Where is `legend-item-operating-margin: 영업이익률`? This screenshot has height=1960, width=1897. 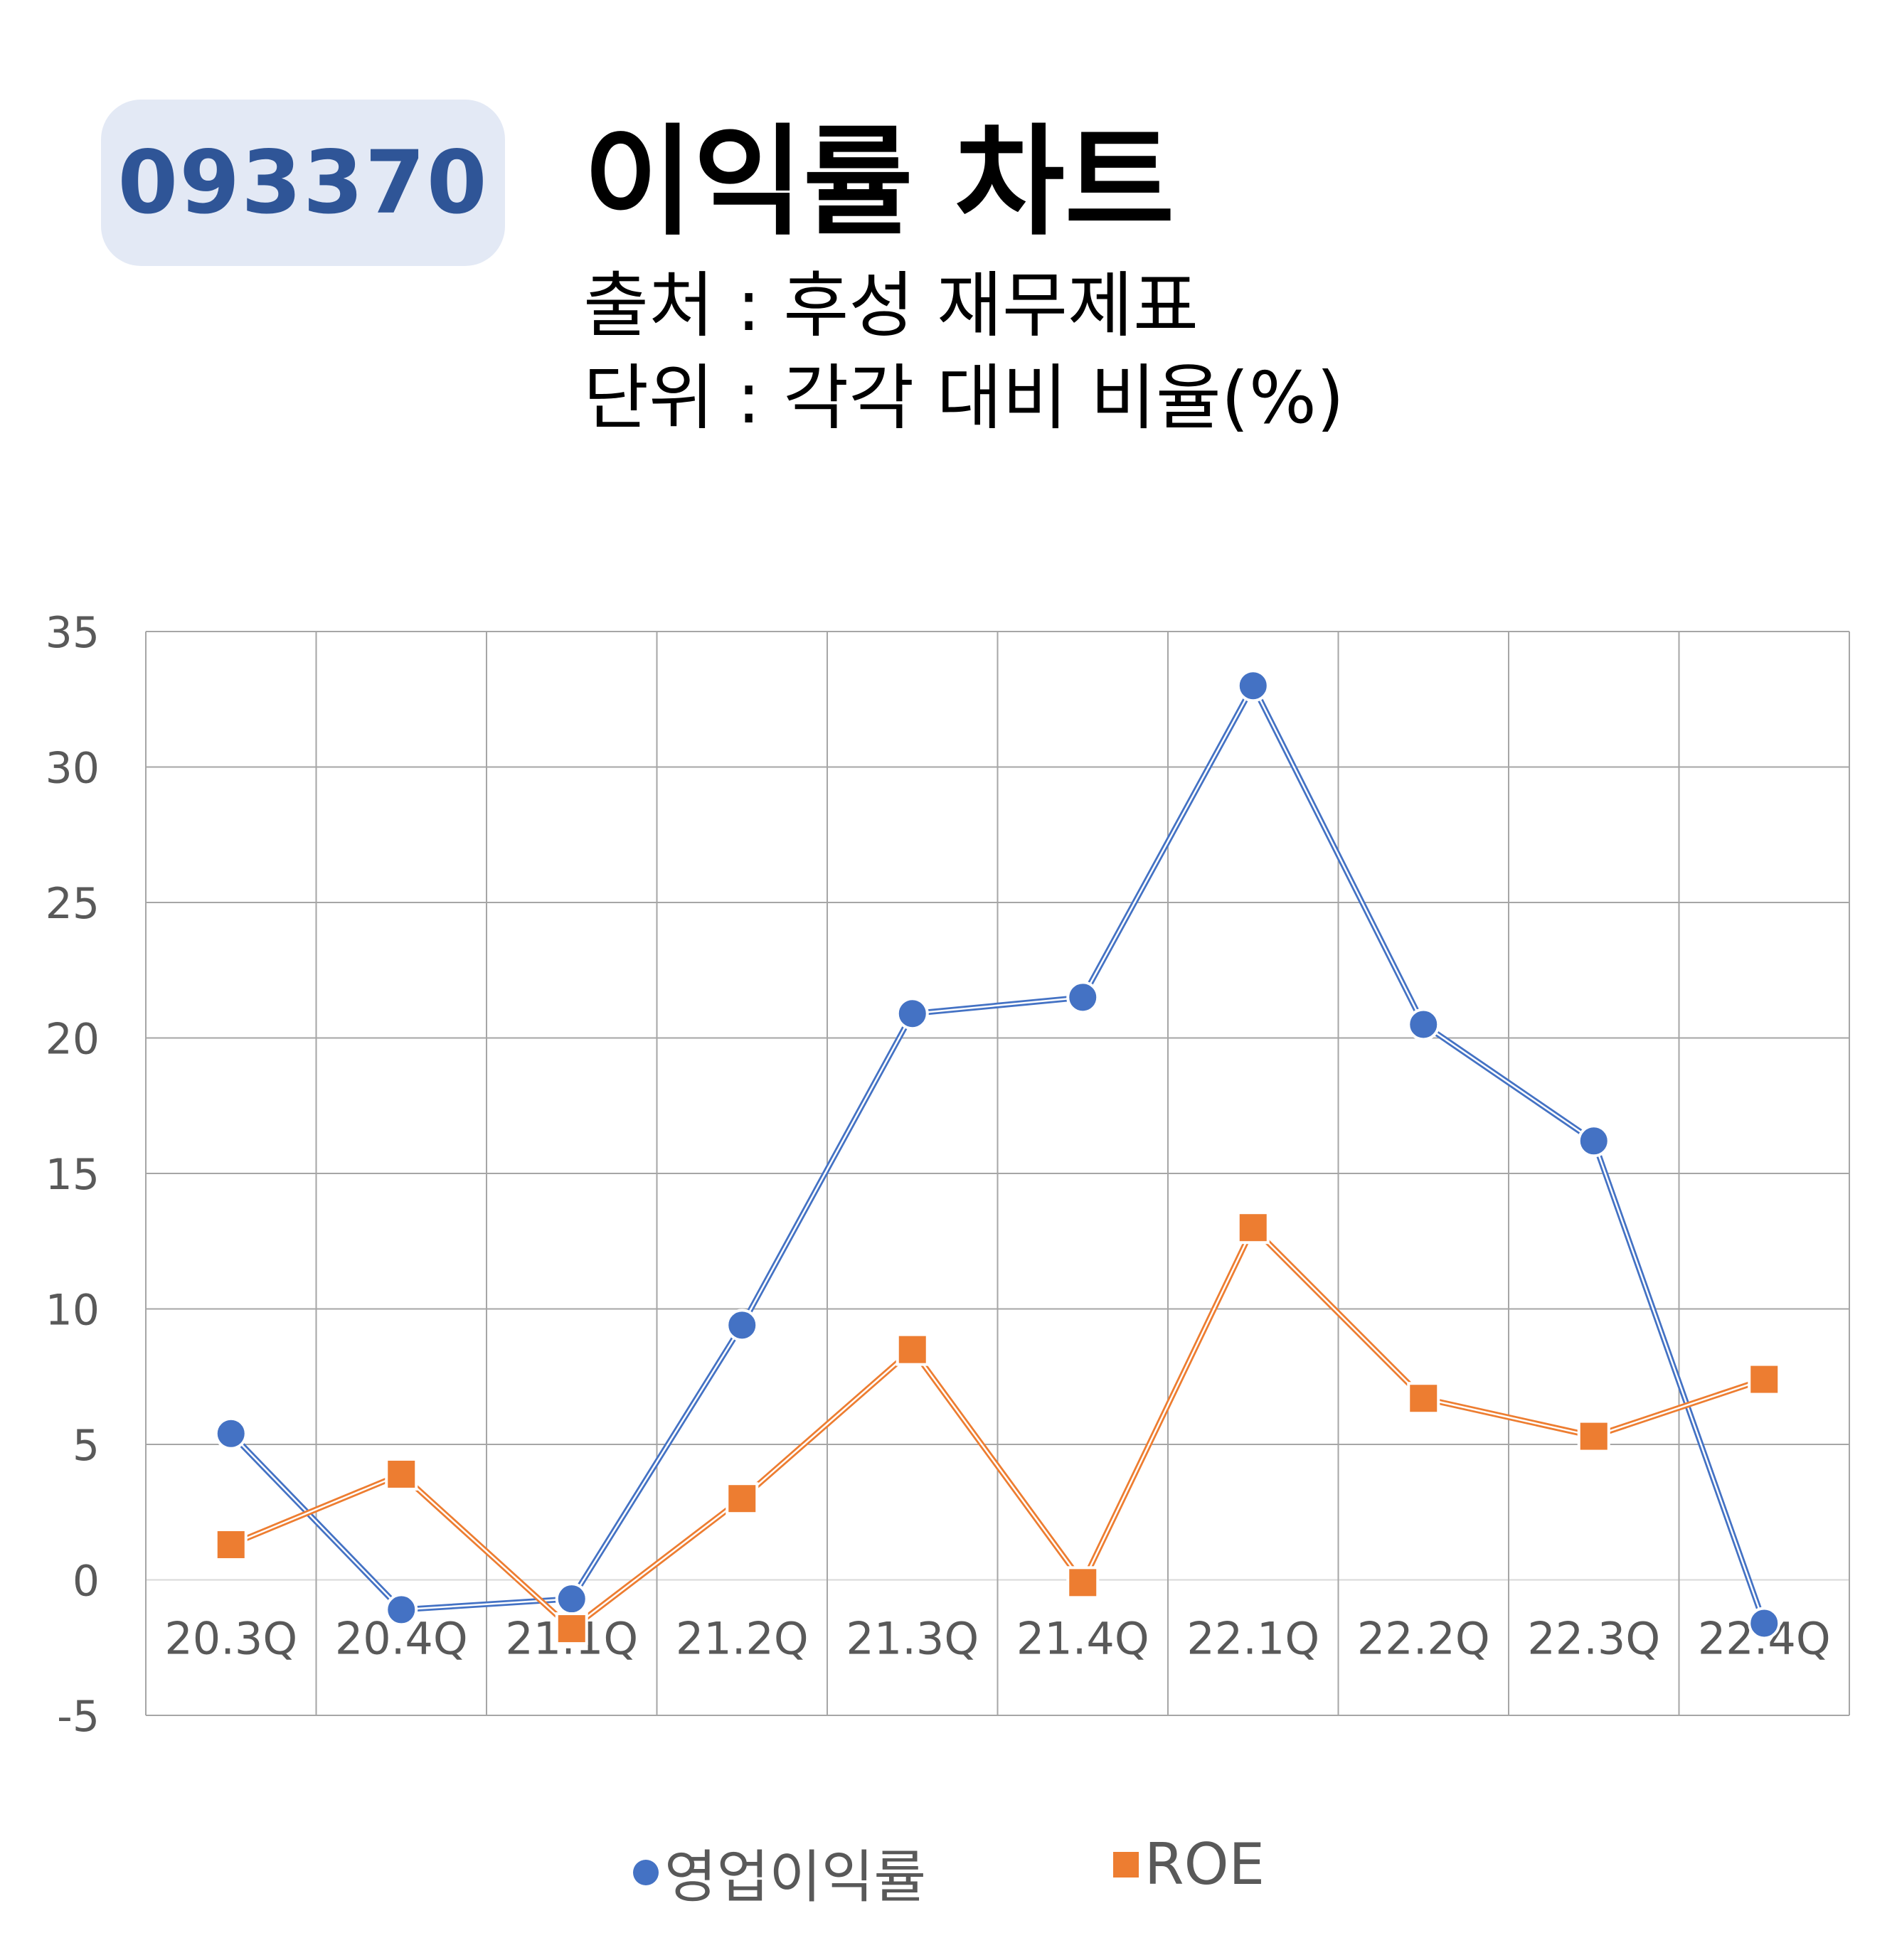
legend-item-operating-margin: 영업이익률 is located at coordinates (779, 1872).